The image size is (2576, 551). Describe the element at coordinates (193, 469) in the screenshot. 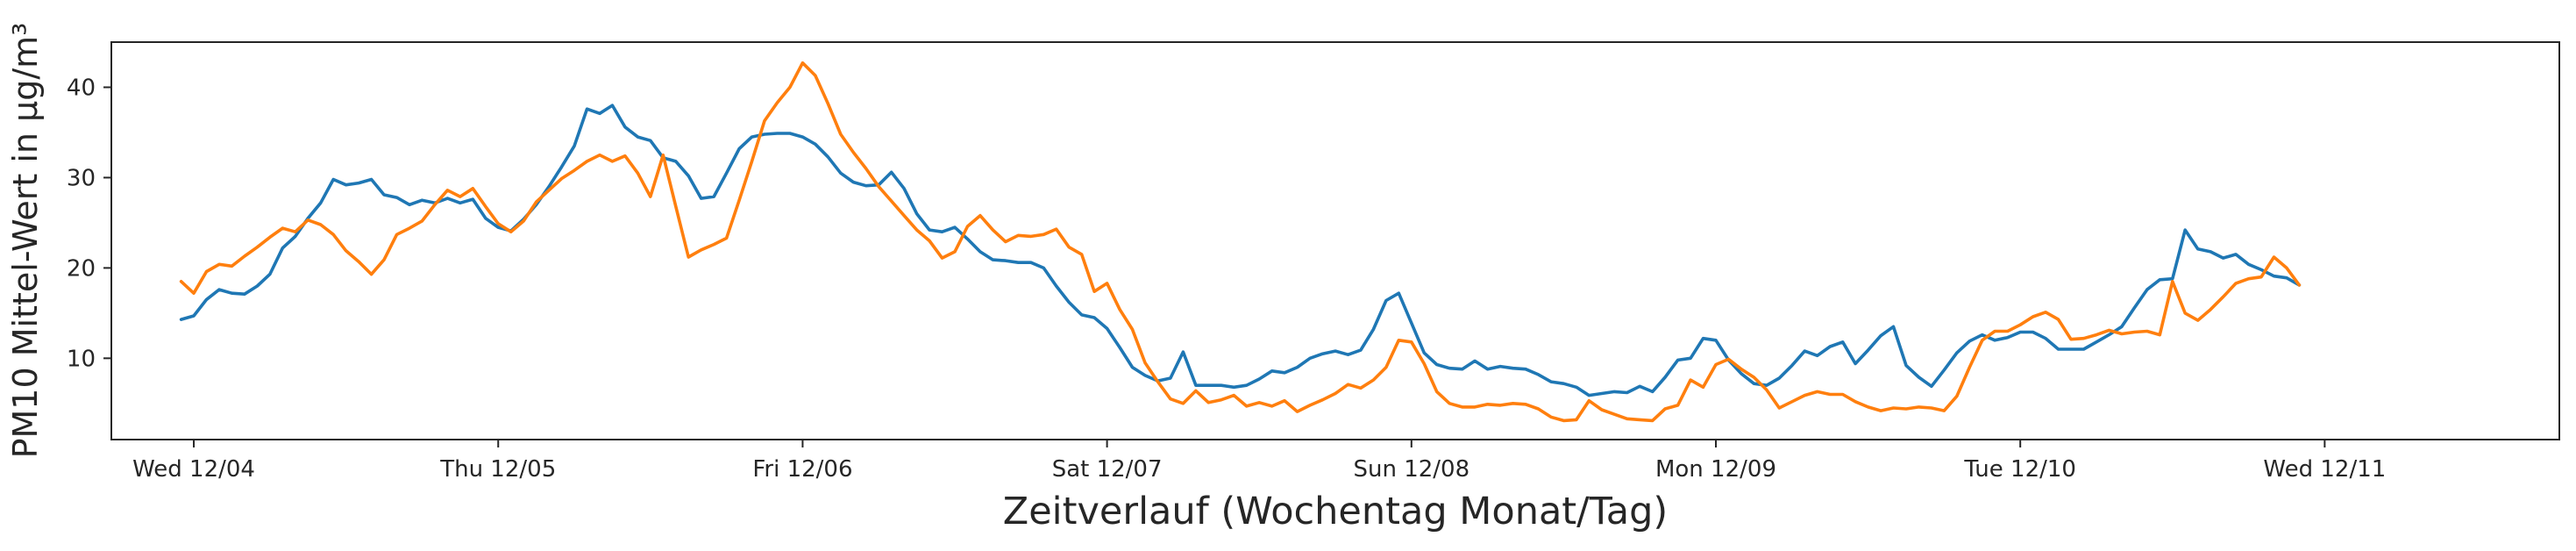

I see `x-tick-label: Wed 12/04` at that location.